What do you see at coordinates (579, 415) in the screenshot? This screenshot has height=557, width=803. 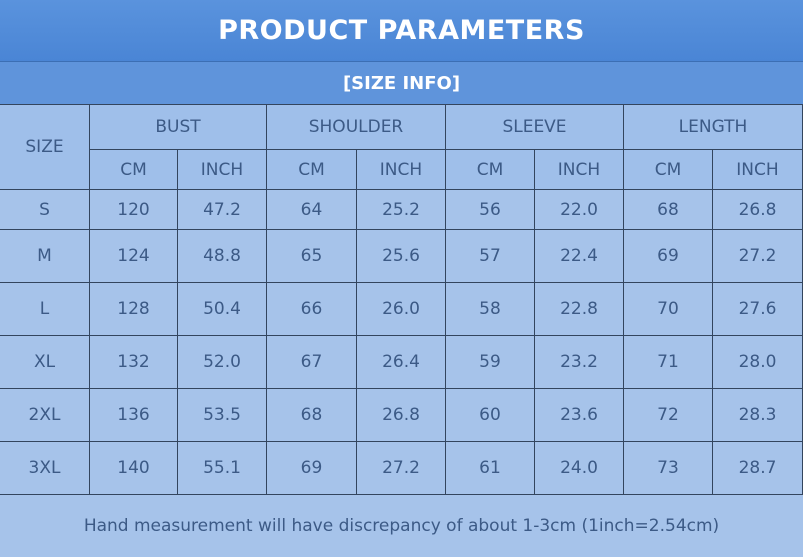 I see `table-cell: 23.6` at bounding box center [579, 415].